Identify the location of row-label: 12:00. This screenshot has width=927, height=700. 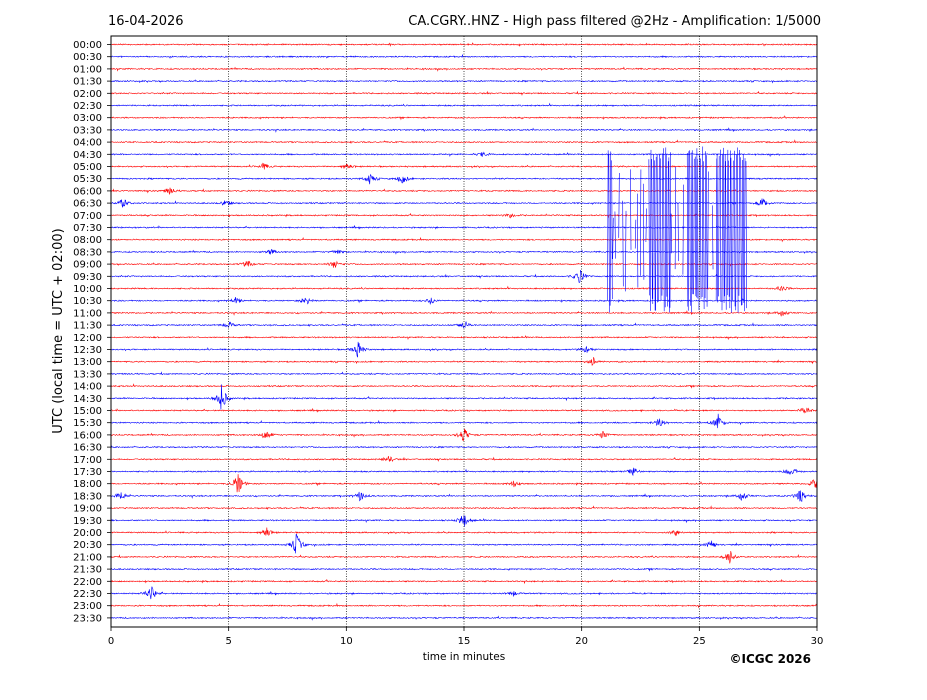
(87, 338).